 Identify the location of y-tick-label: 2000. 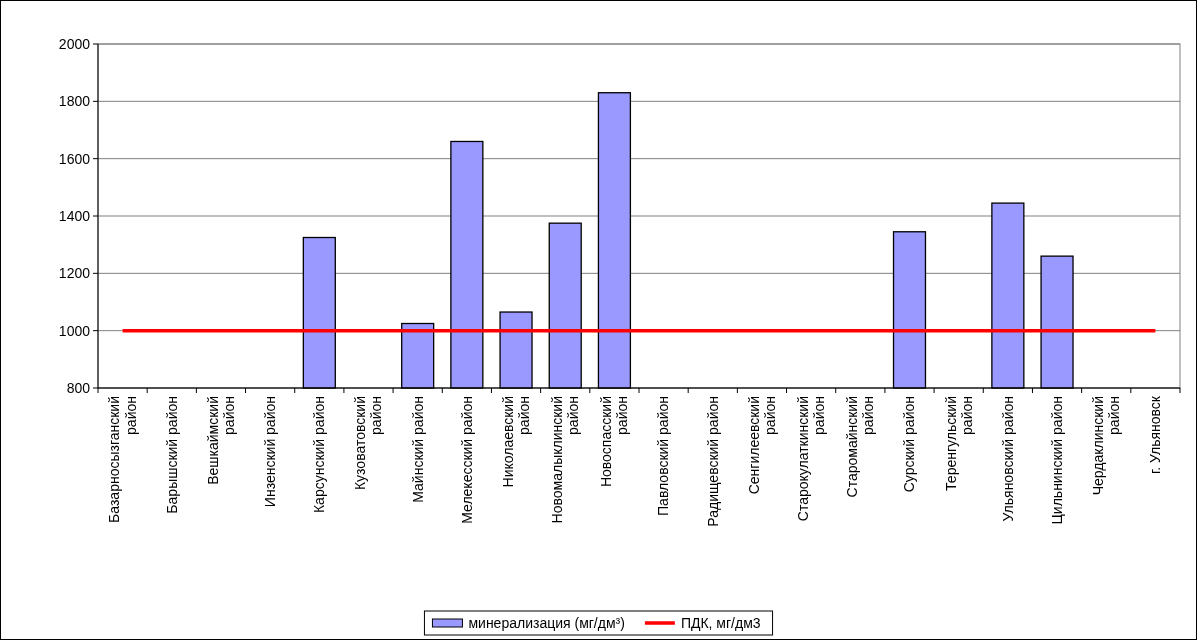
(74, 43).